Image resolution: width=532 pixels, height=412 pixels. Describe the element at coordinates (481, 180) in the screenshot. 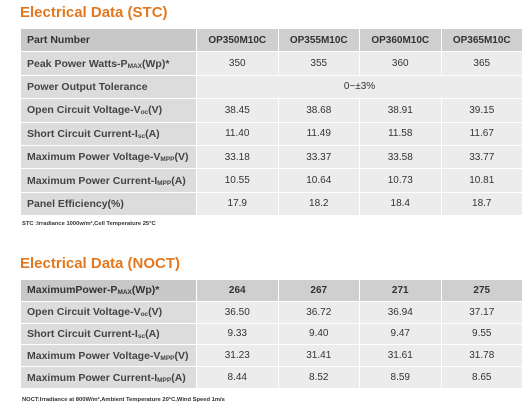

I see `table-cell: 10.81` at that location.